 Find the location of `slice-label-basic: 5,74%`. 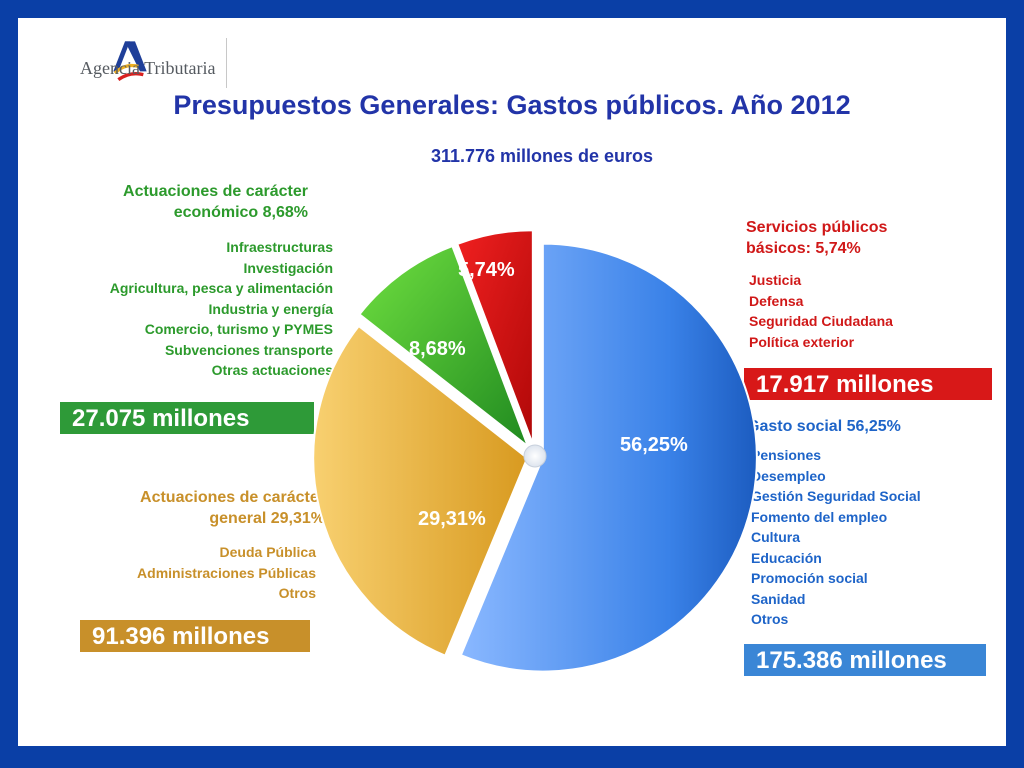

slice-label-basic: 5,74% is located at coordinates (486, 270).